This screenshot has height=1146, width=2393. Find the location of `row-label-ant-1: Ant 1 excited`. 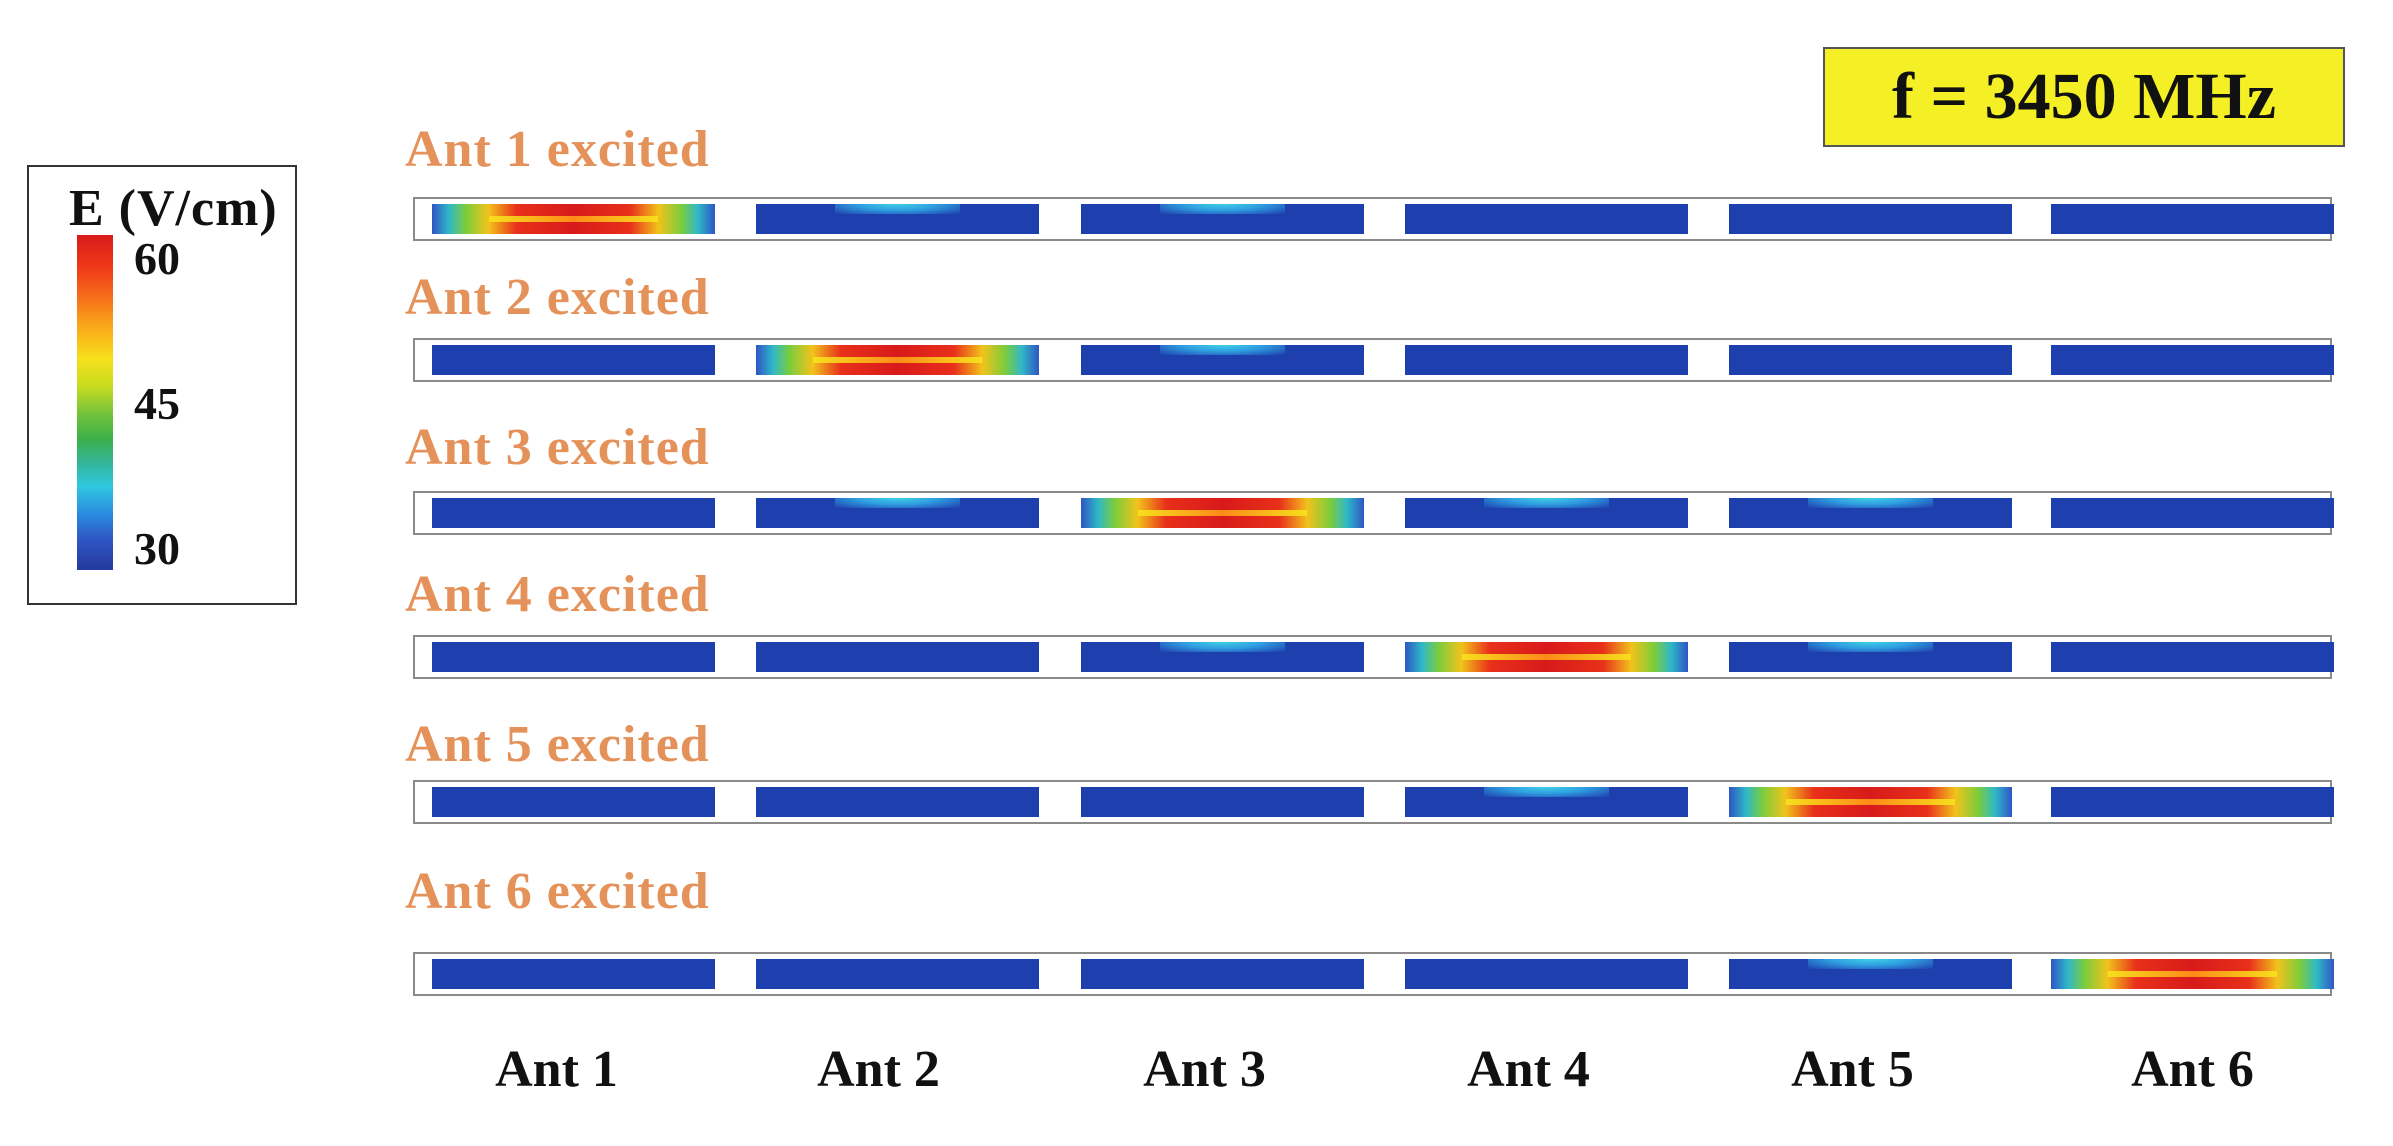

row-label-ant-1: Ant 1 excited is located at coordinates (557, 149).